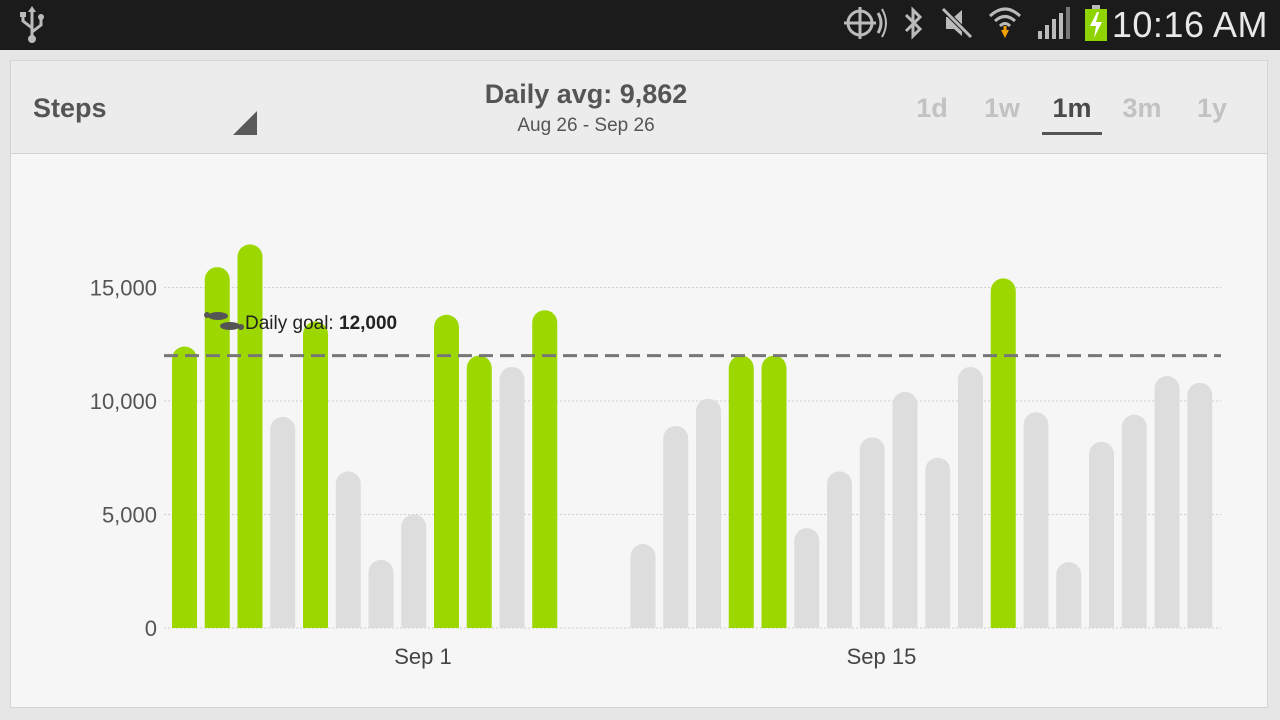 The width and height of the screenshot is (1280, 720). Describe the element at coordinates (1053, 25) in the screenshot. I see `signal-icon` at that location.